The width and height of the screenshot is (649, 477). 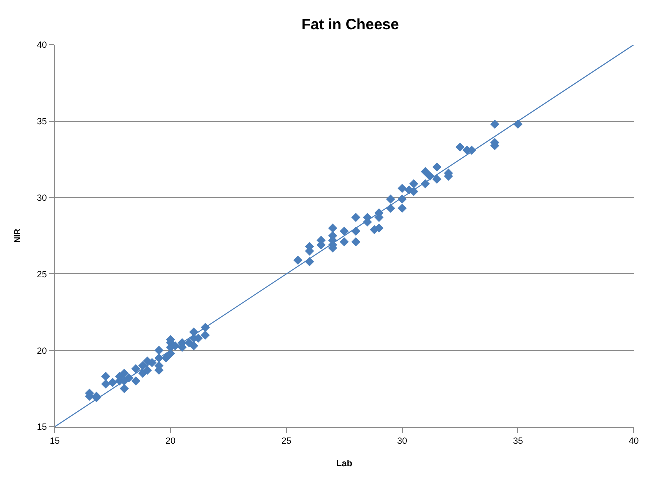 I want to click on x-tick-label: 40, so click(x=634, y=441).